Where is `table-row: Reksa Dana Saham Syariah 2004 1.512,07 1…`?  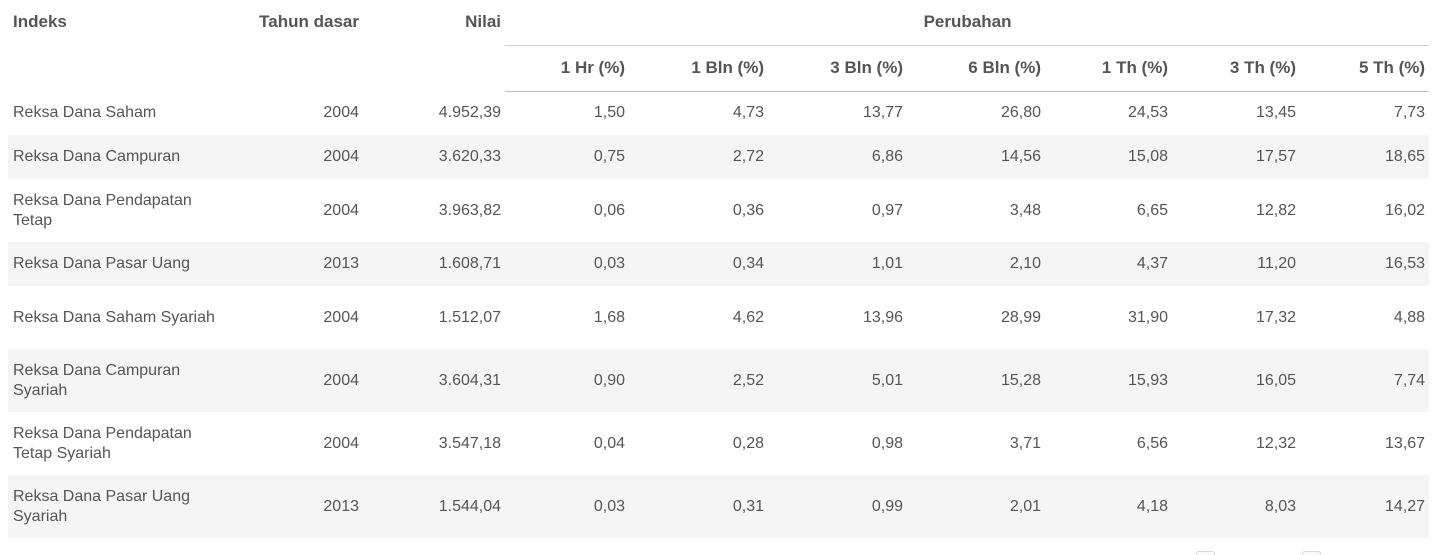
table-row: Reksa Dana Saham Syariah 2004 1.512,07 1… is located at coordinates (718, 317).